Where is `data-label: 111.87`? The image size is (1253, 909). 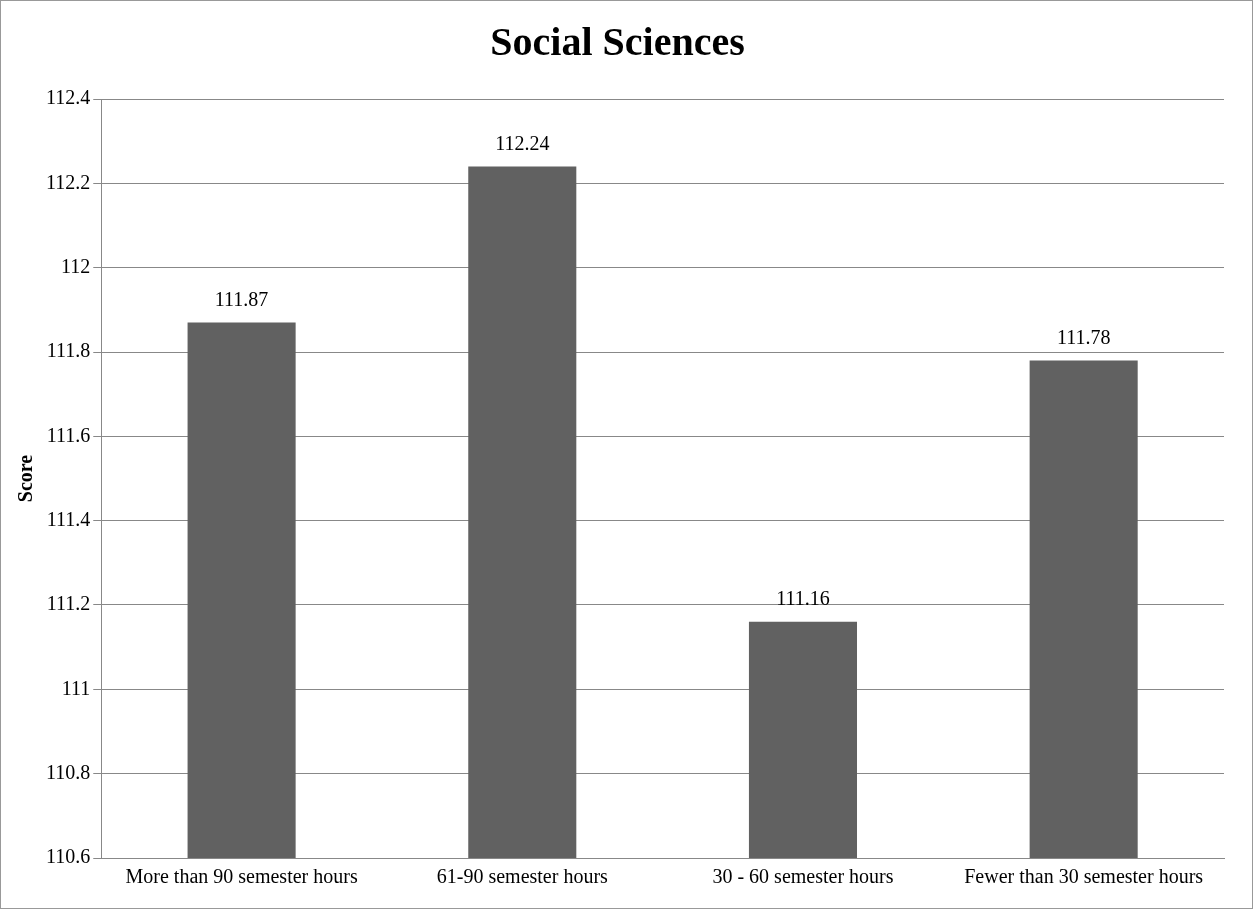
data-label: 111.87 is located at coordinates (241, 298).